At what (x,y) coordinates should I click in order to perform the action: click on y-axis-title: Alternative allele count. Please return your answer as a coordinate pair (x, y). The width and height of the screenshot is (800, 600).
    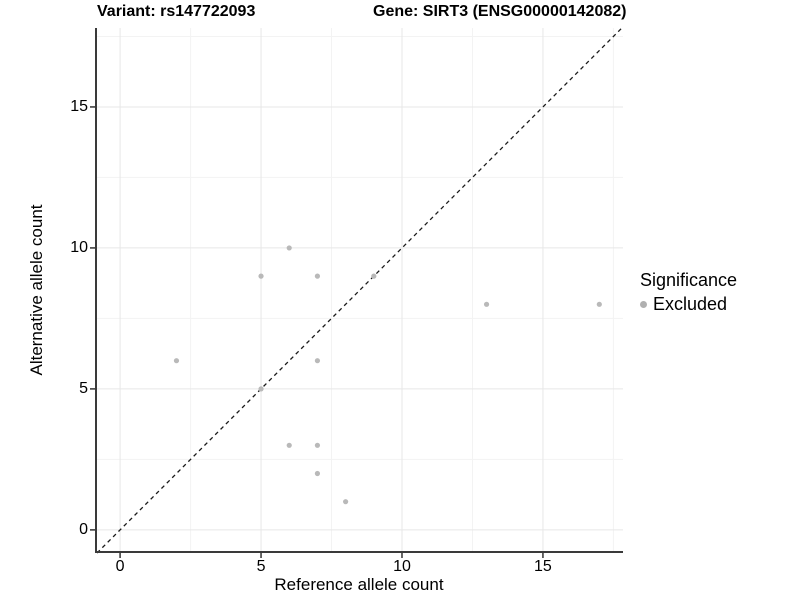
    Looking at the image, I should click on (36, 290).